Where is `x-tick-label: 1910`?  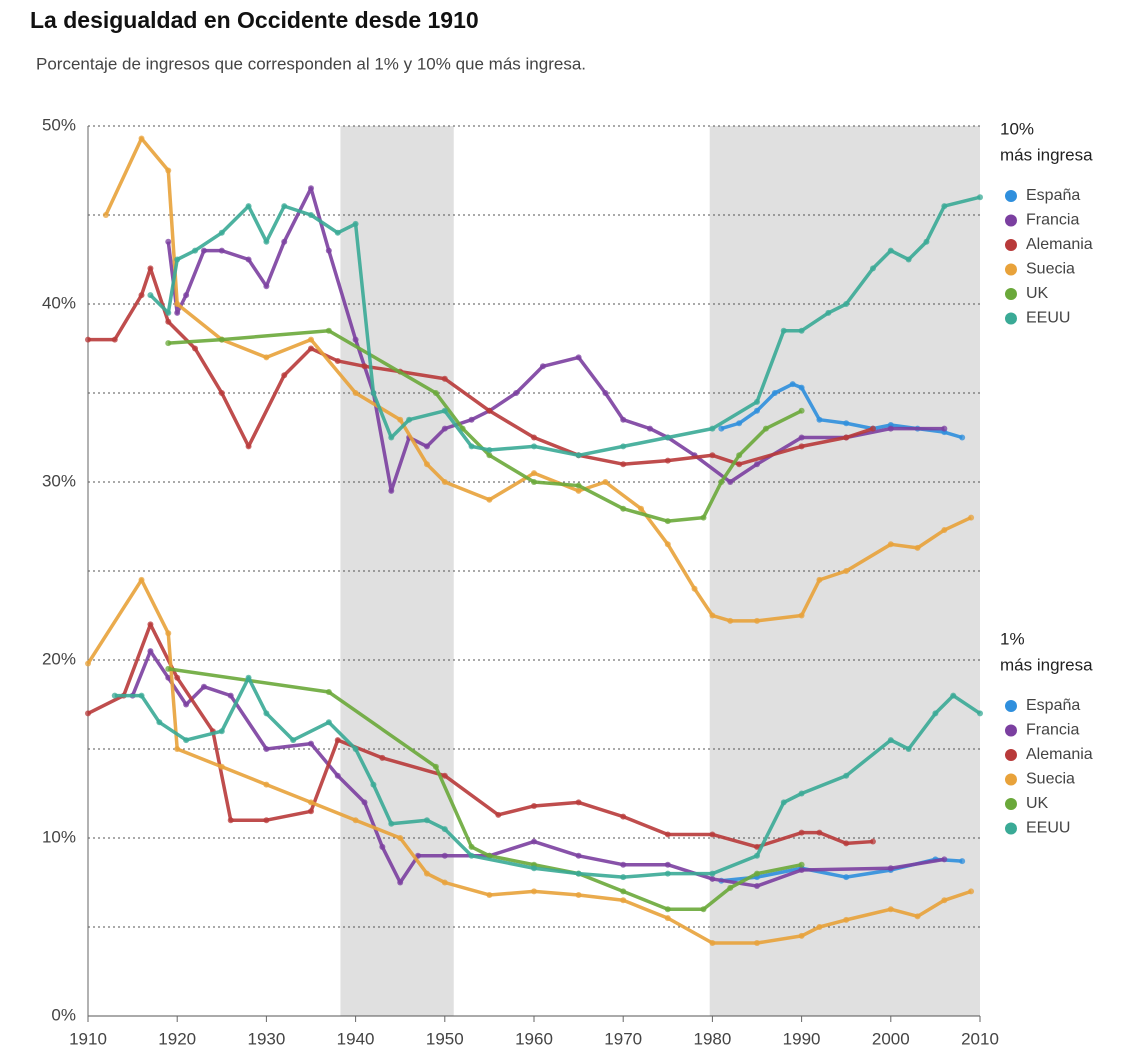 x-tick-label: 1910 is located at coordinates (88, 1038).